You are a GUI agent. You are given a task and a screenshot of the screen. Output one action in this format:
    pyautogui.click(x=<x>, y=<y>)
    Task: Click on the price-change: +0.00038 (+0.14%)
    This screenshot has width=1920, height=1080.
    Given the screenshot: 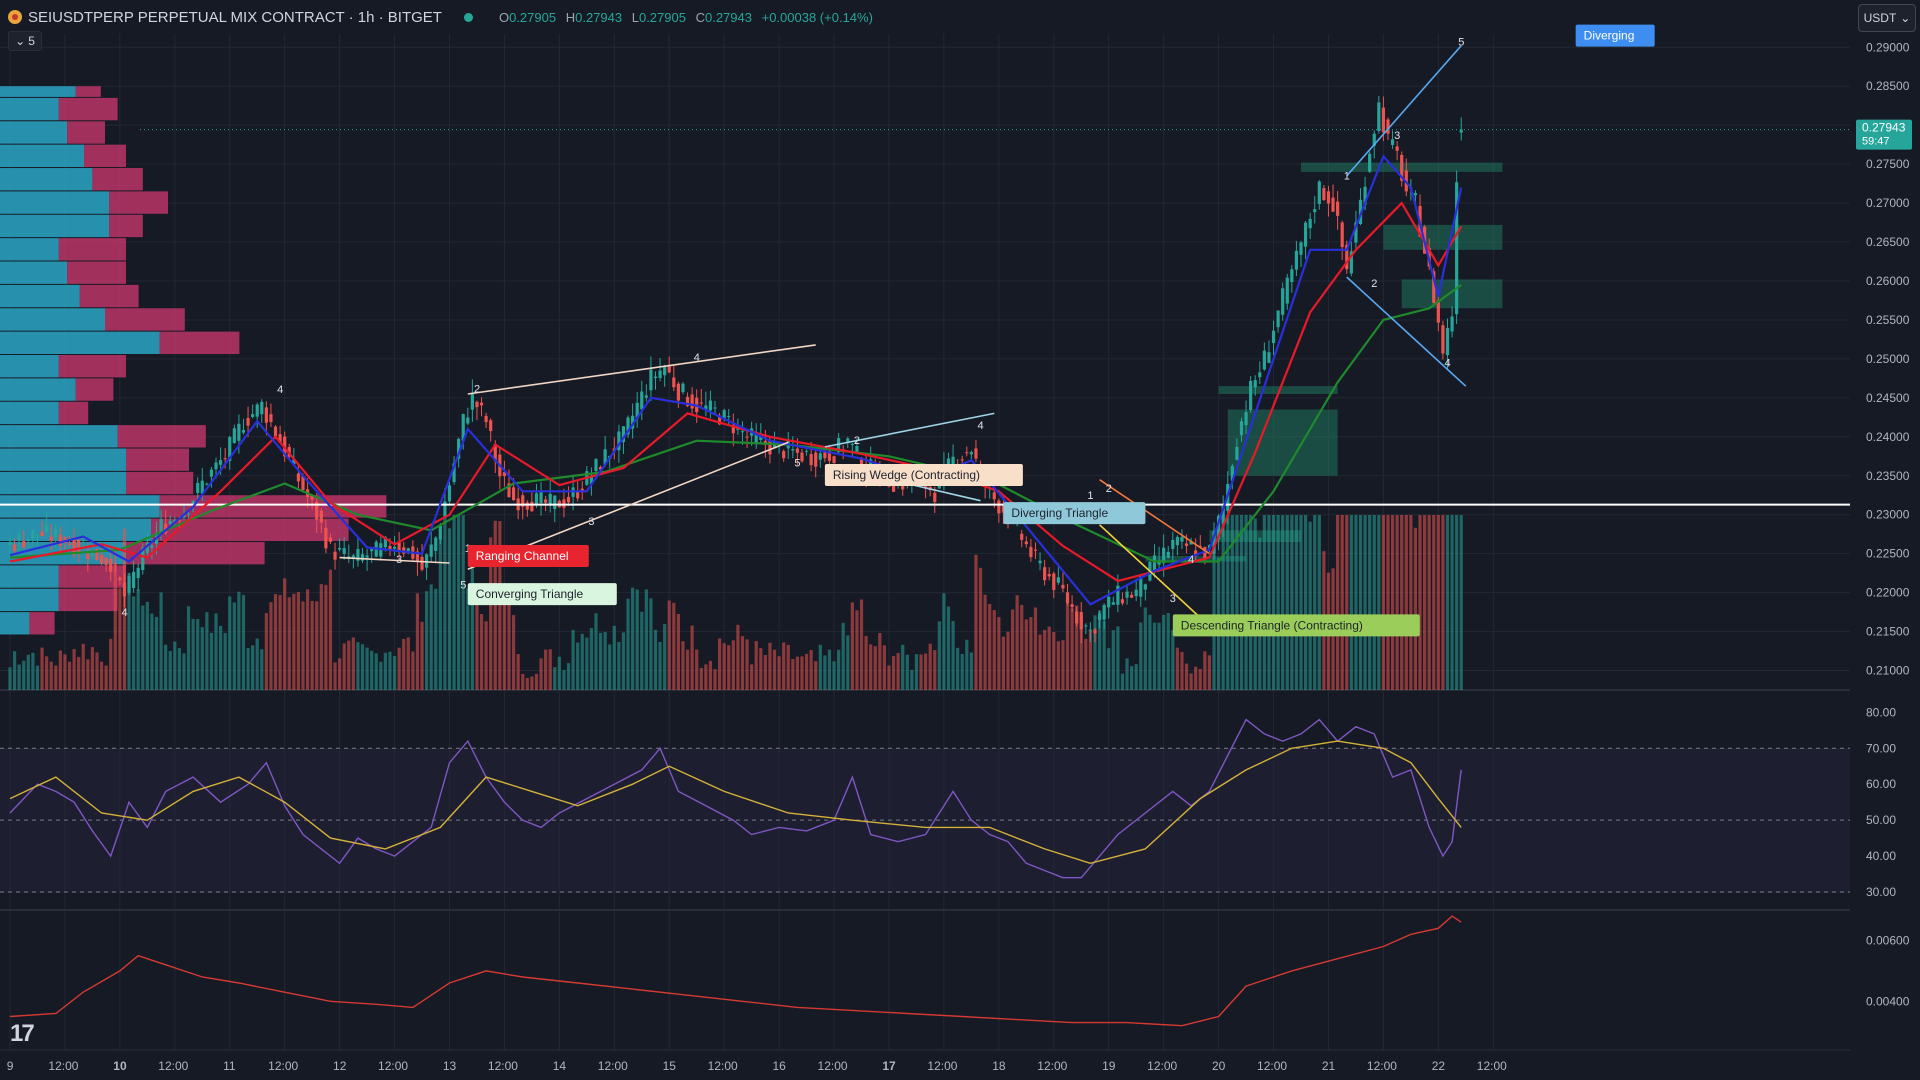 What is the action you would take?
    pyautogui.click(x=817, y=17)
    